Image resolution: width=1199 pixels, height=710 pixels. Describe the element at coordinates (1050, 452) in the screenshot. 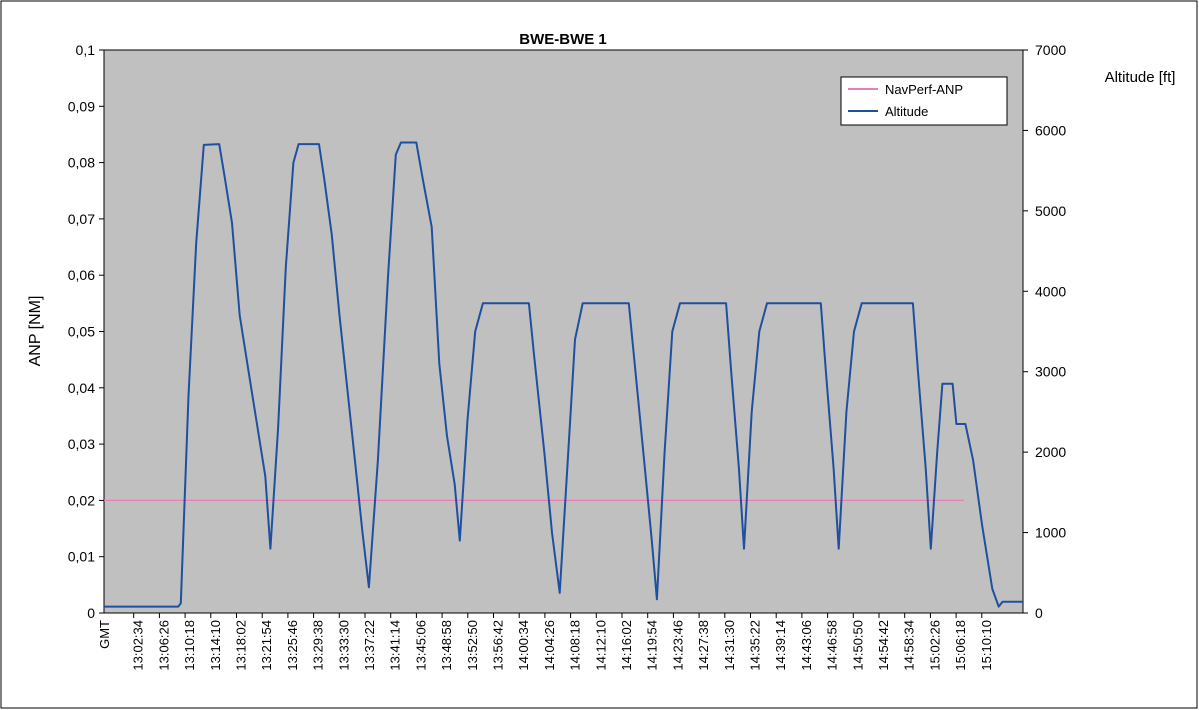

I see `y2-tick-label: 2000` at that location.